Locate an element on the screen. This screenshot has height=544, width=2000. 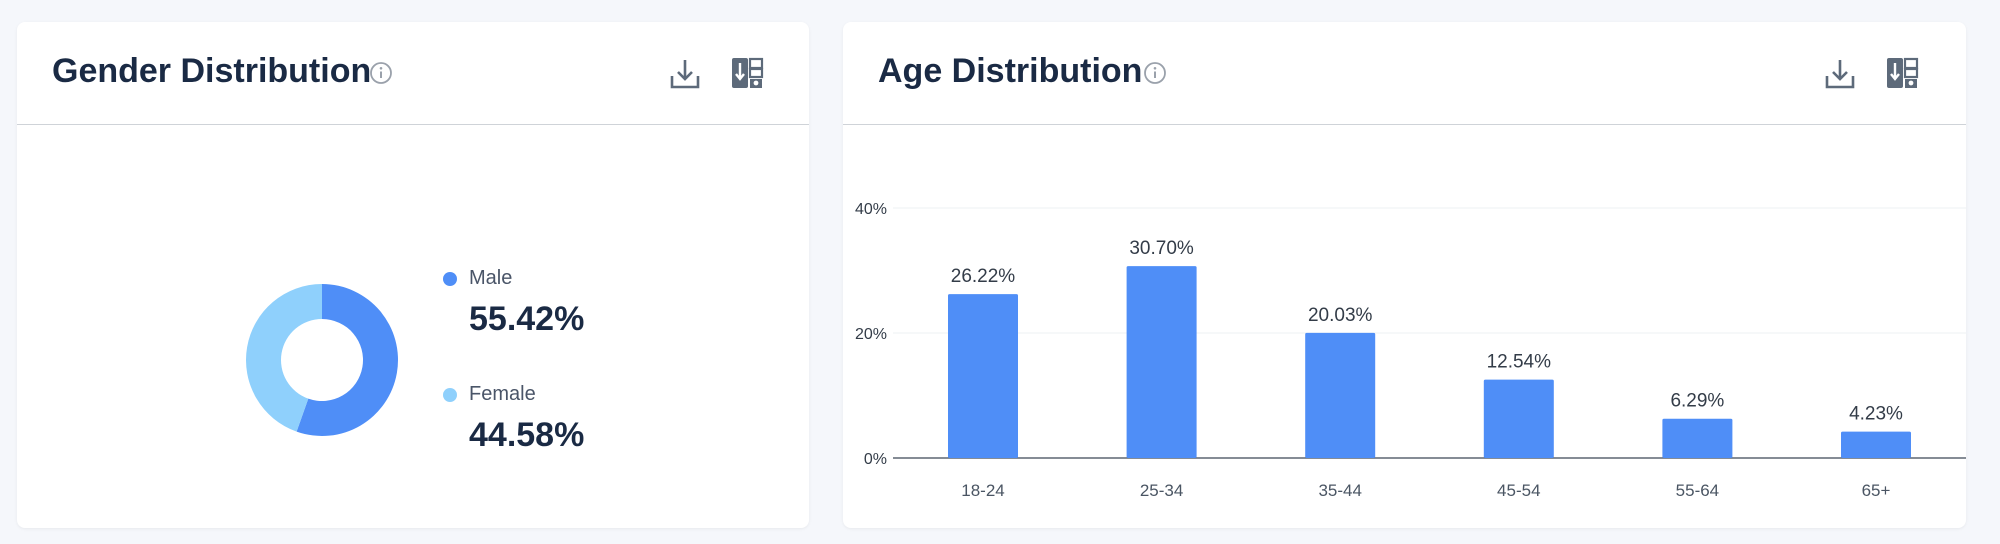
bar-value-label: 20.03% is located at coordinates (1340, 315).